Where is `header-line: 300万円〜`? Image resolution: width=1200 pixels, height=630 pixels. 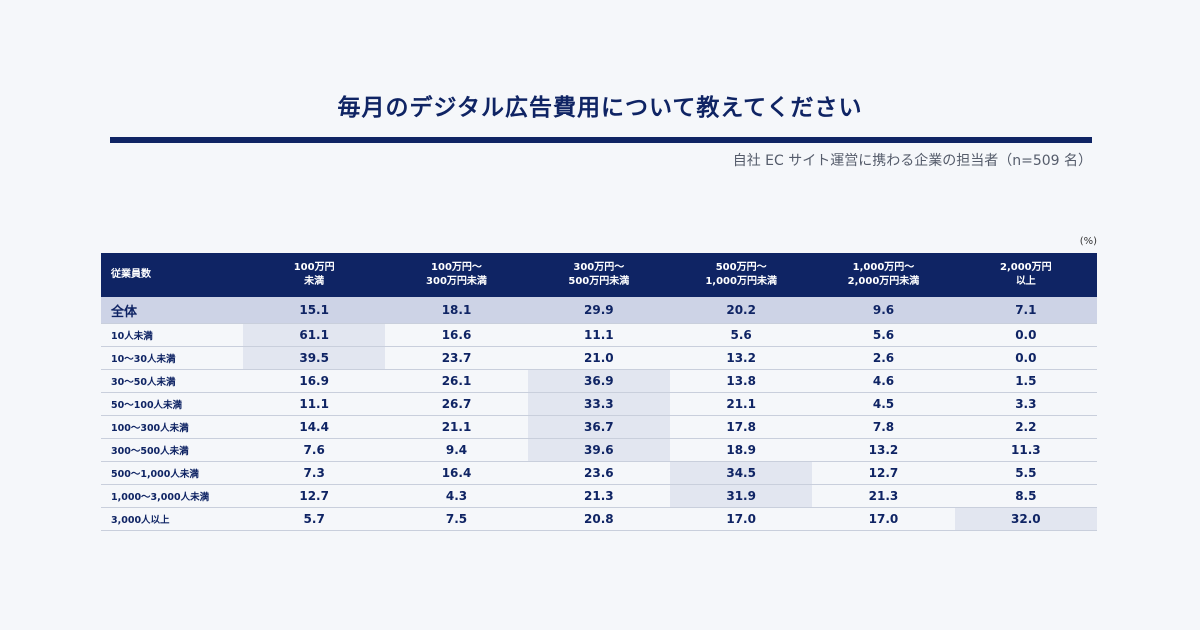
header-line: 300万円〜 is located at coordinates (599, 267).